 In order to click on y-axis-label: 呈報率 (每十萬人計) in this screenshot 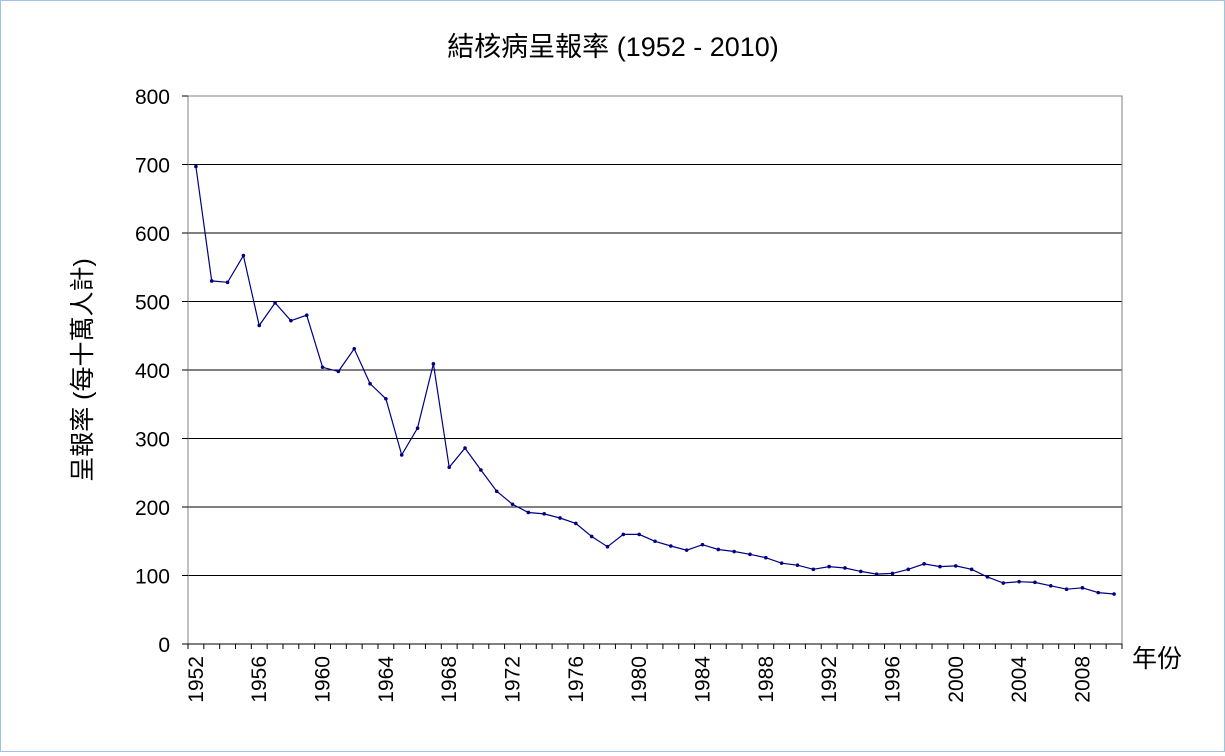, I will do `click(83, 370)`.